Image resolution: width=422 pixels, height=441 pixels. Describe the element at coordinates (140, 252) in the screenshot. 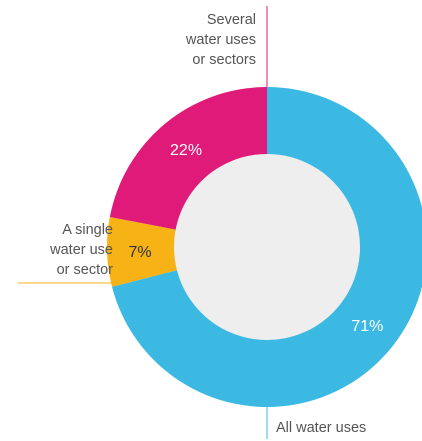

I see `label-single-water-use: 7%` at that location.